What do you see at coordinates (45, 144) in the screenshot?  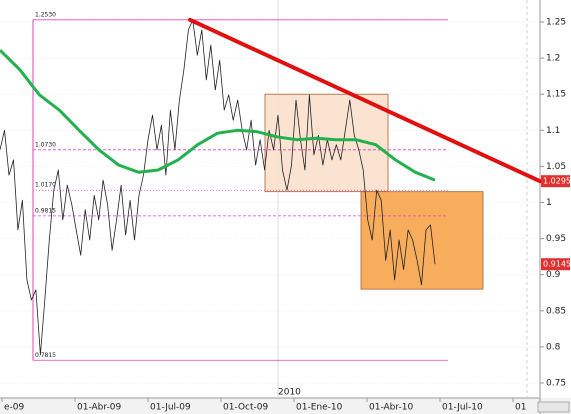 I see `level-label: 1.0730` at bounding box center [45, 144].